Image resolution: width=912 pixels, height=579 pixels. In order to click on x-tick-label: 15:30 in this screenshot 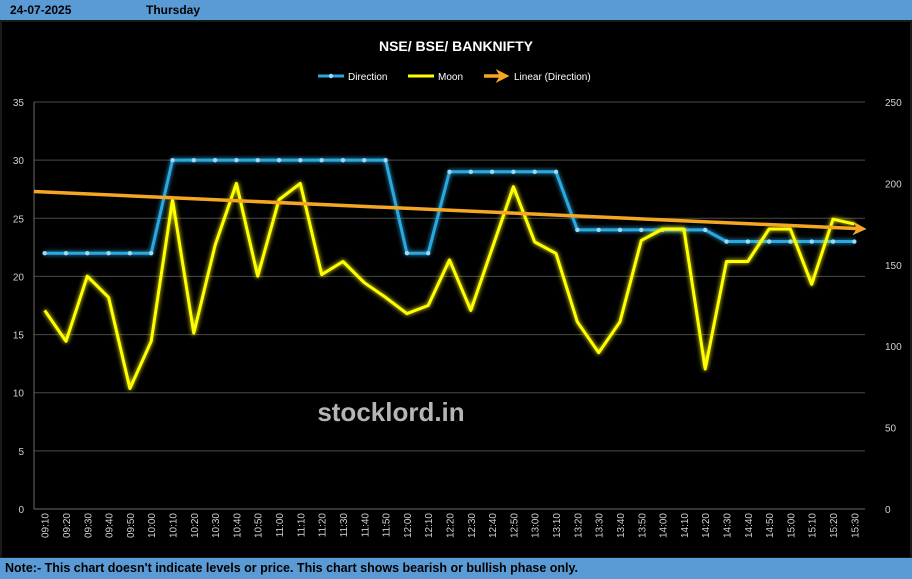, I will do `click(855, 525)`.